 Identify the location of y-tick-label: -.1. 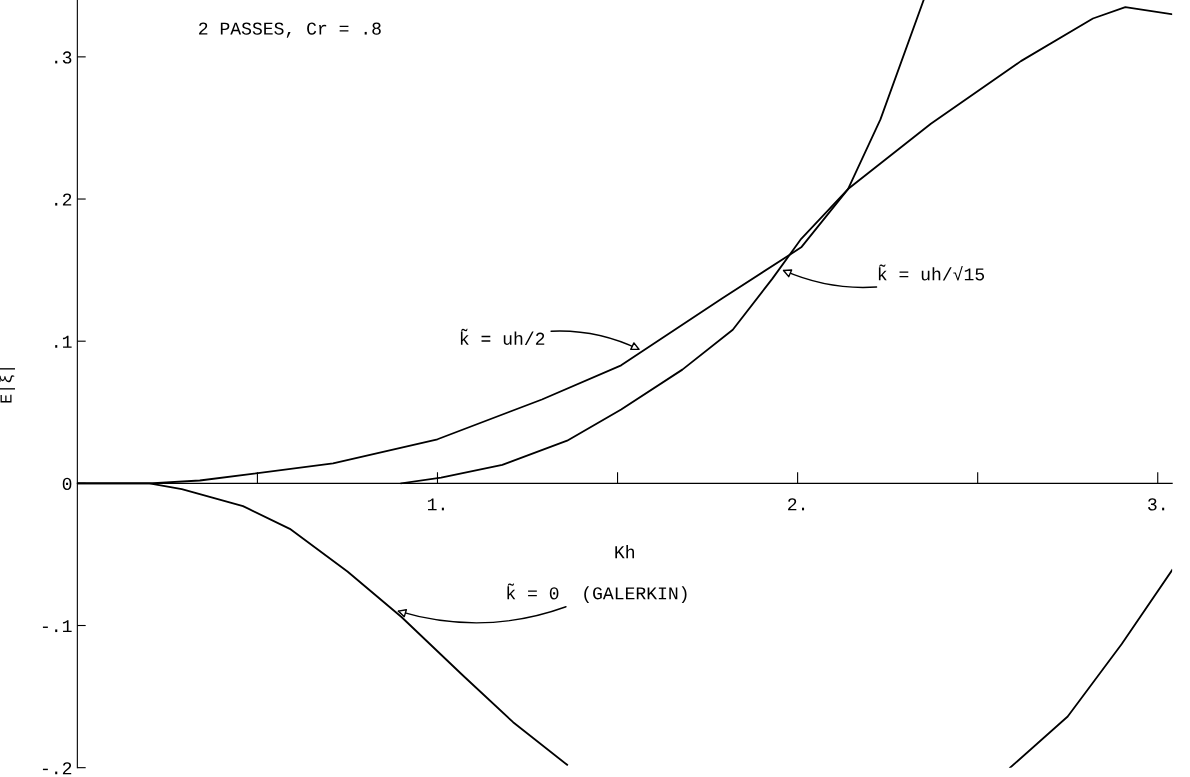
(57, 626).